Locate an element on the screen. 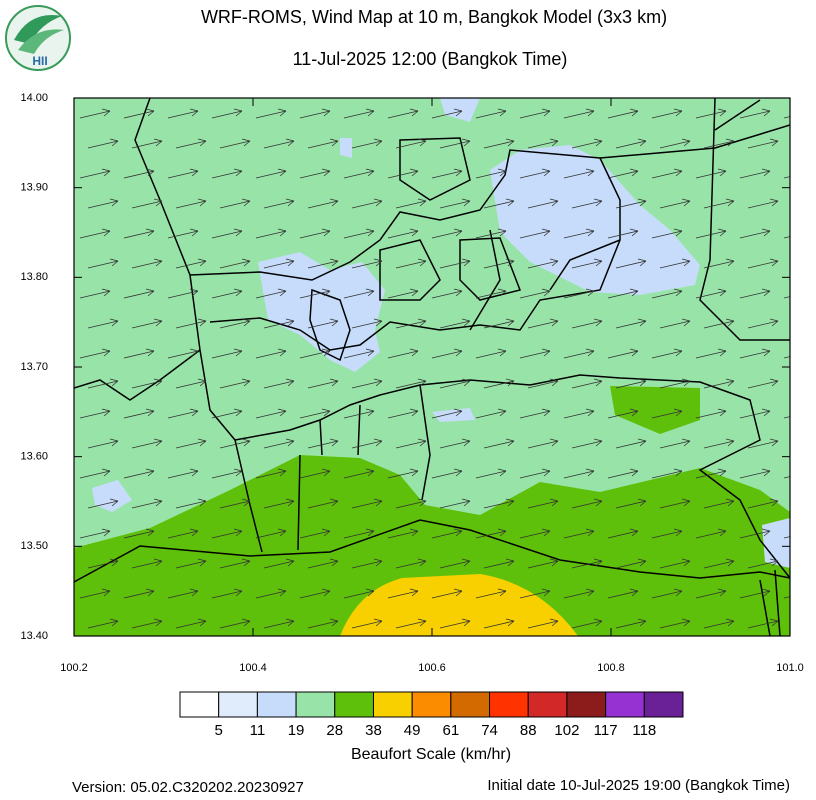 The image size is (816, 800). x-tick-label: 100.8 is located at coordinates (611, 668).